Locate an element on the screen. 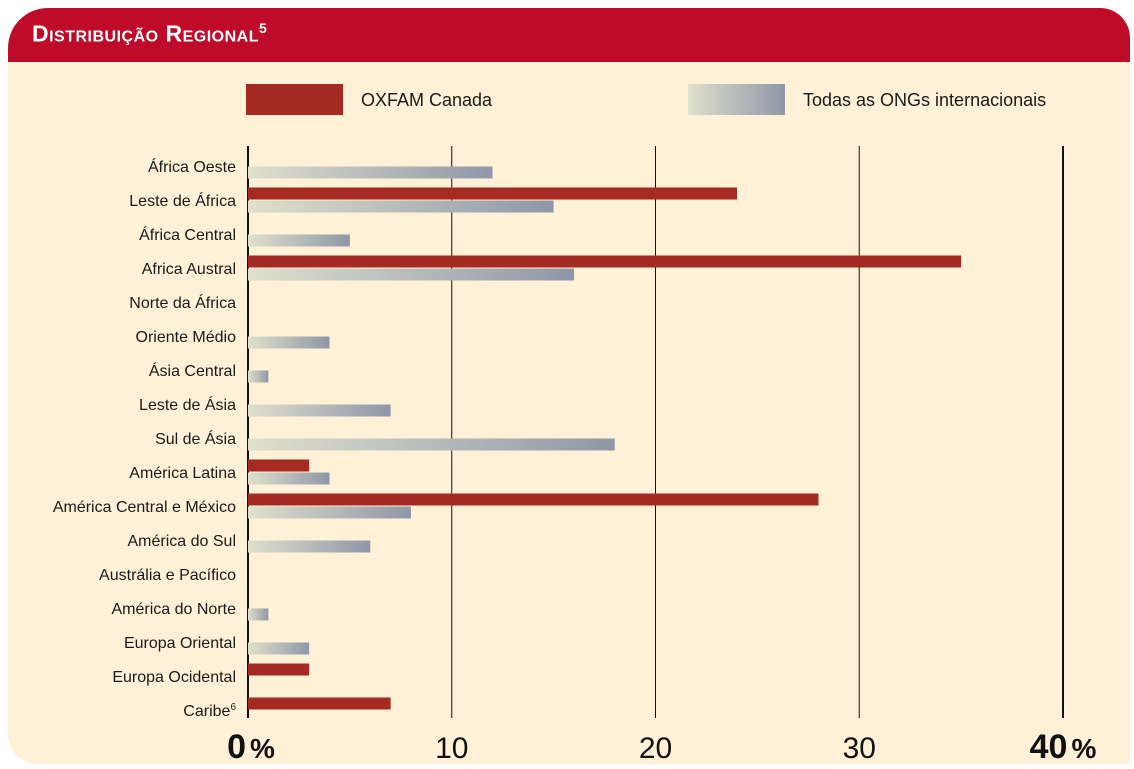 This screenshot has width=1134, height=769. category-label: América do Sul is located at coordinates (182, 541).